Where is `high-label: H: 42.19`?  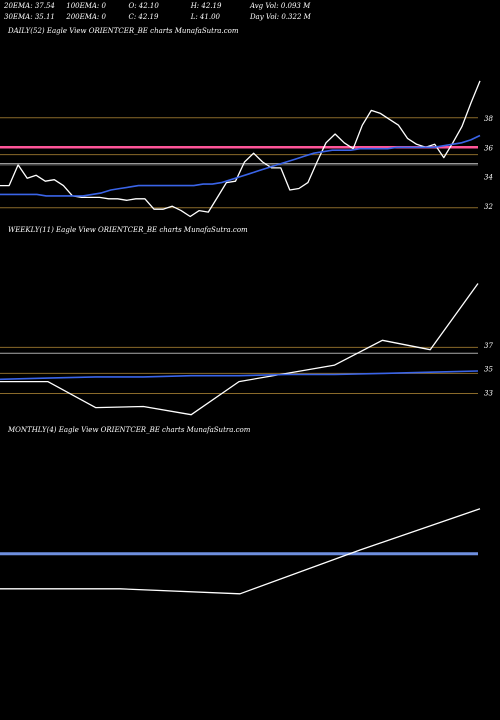
high-label: H: 42.19 is located at coordinates (206, 6).